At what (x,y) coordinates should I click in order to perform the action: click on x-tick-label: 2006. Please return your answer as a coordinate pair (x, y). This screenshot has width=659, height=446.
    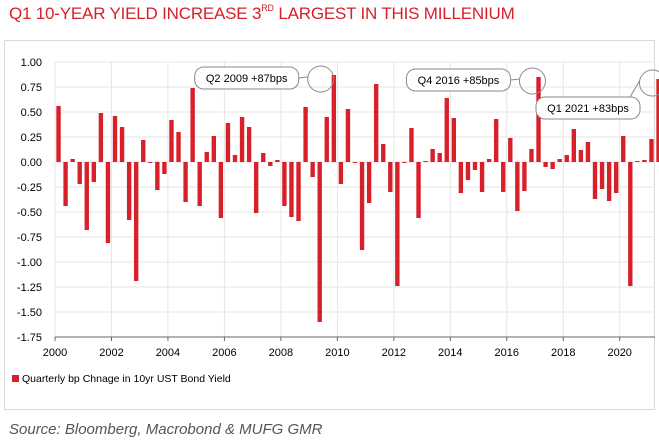
    Looking at the image, I should click on (224, 353).